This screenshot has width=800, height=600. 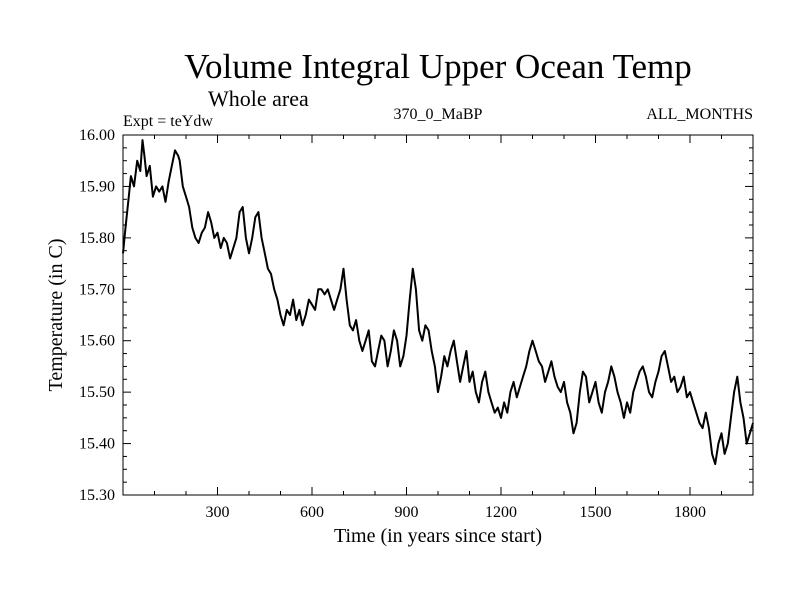 I want to click on y-tick-label: 15.70, so click(x=97, y=289).